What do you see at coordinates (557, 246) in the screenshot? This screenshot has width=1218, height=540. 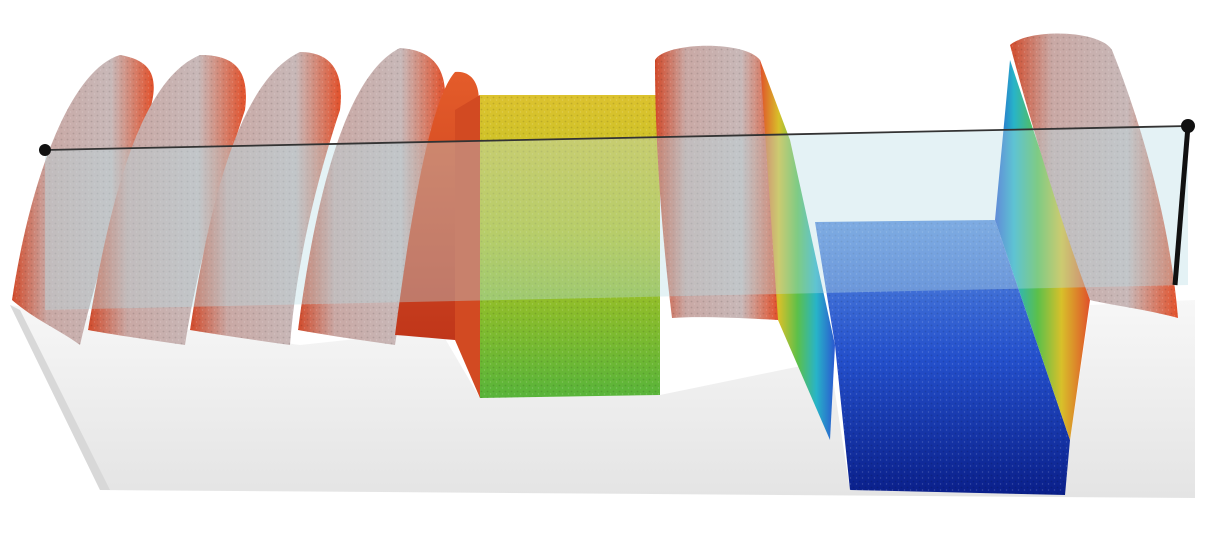 I see `yellow-step` at bounding box center [557, 246].